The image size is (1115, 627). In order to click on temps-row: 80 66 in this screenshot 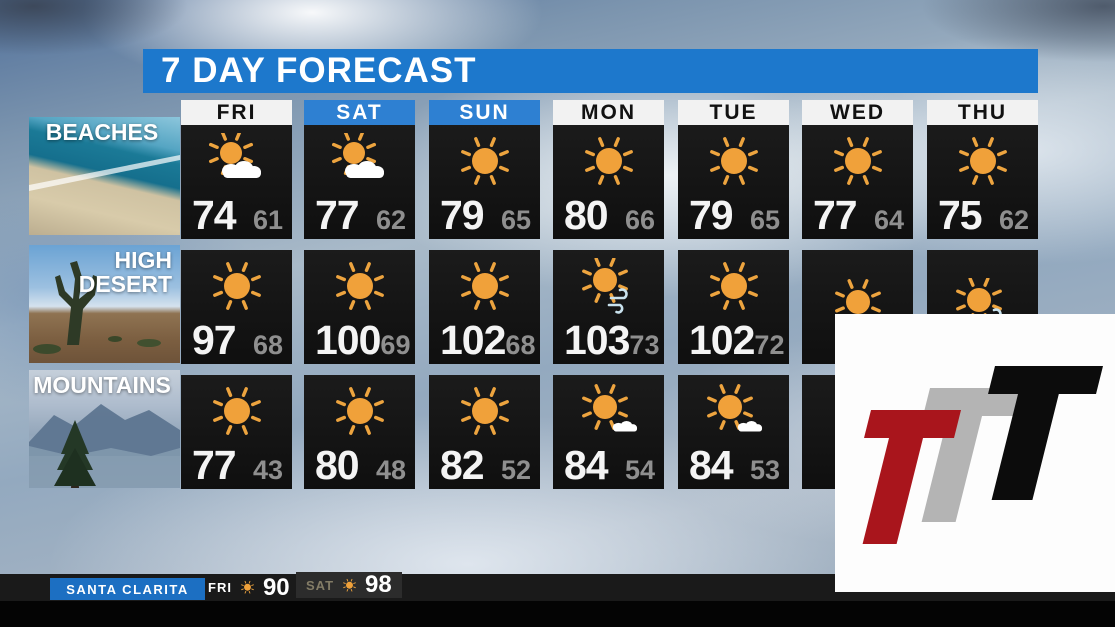, I will do `click(608, 217)`.